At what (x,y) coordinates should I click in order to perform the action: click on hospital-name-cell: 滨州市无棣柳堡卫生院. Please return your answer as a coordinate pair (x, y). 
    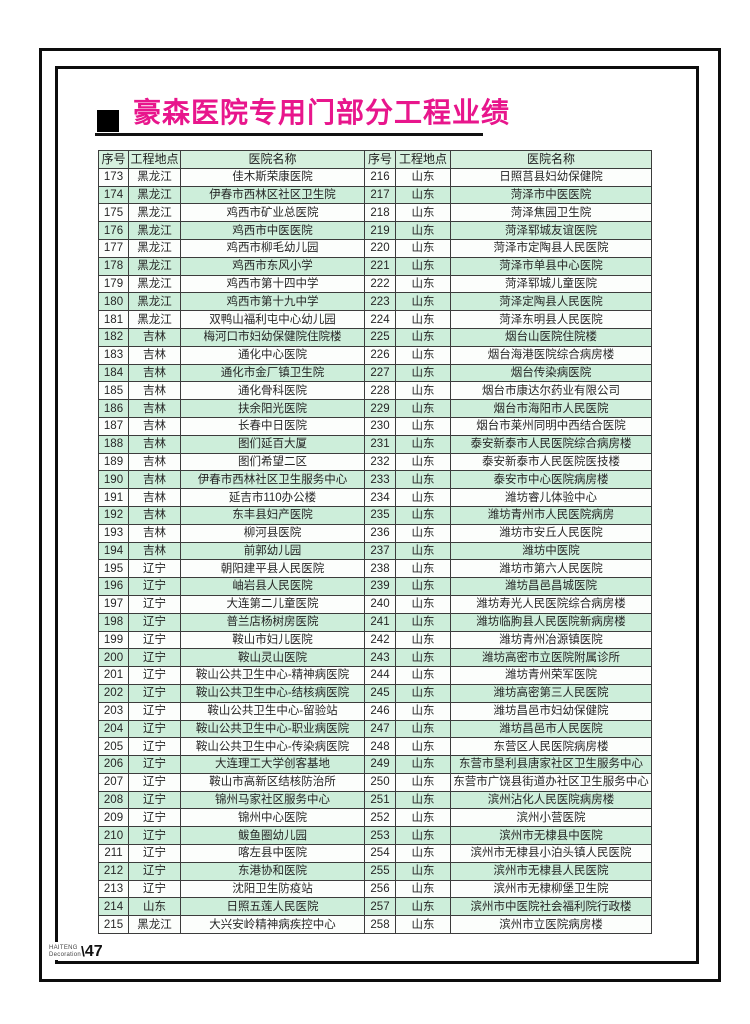
    Looking at the image, I should click on (551, 889).